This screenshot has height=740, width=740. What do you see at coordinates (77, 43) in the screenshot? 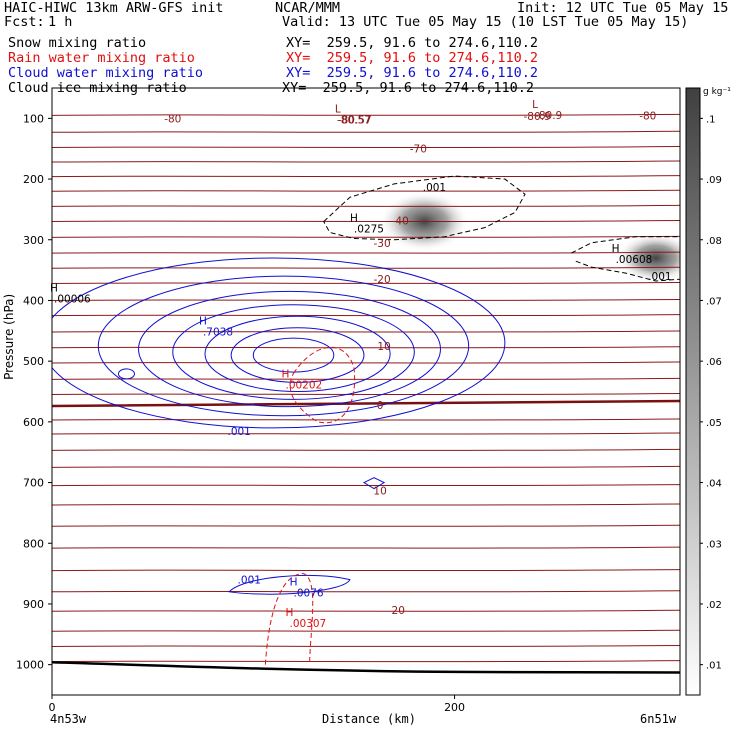
I see `legend-snow-name: Snow mixing ratio` at bounding box center [77, 43].